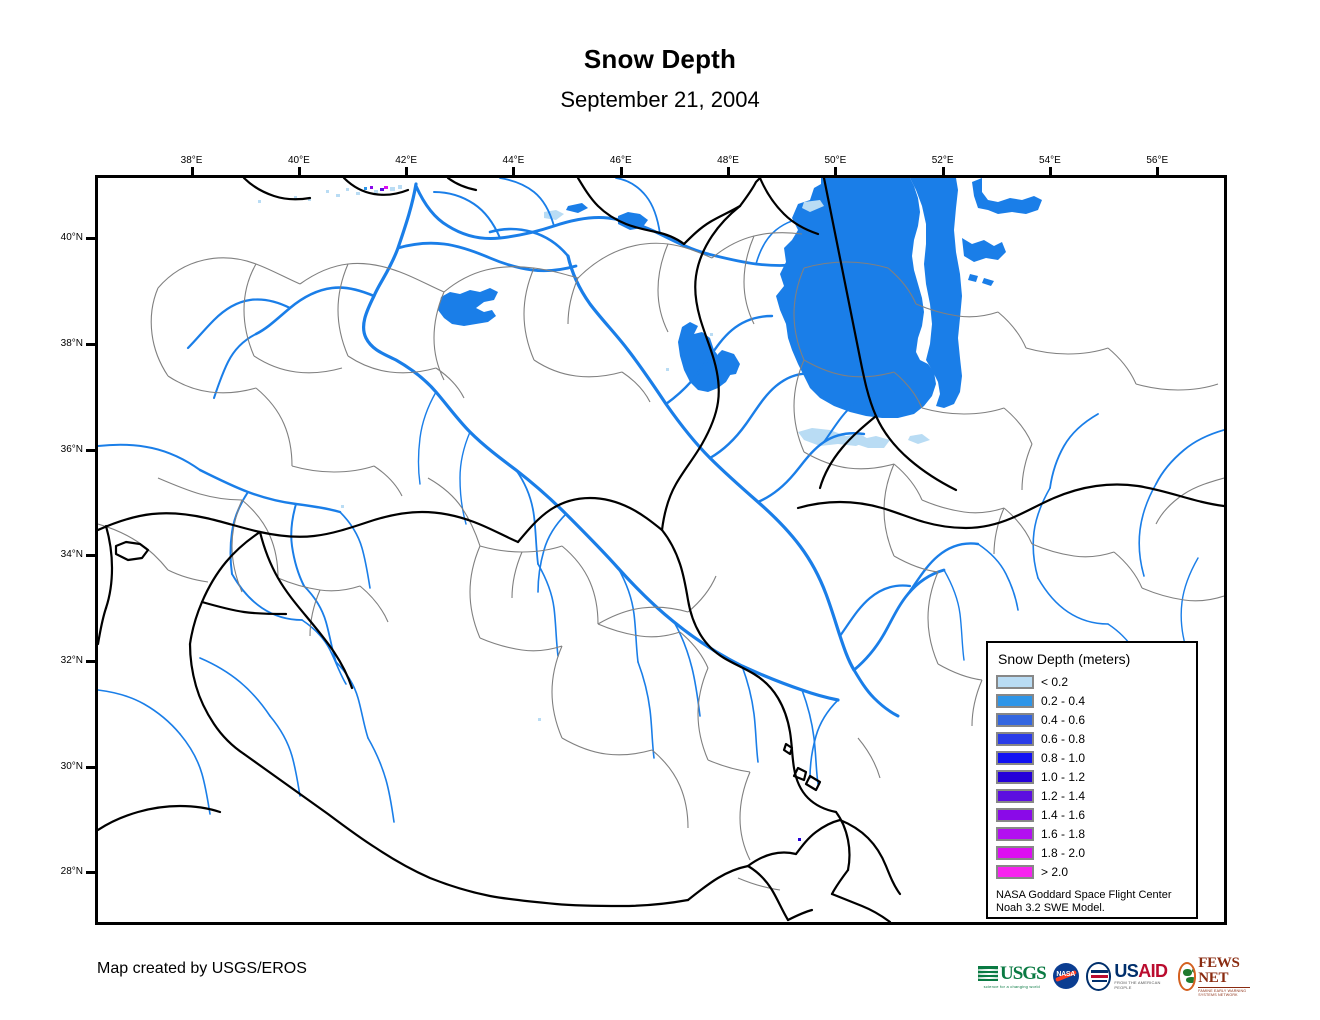  I want to click on lon-tick-label: 44°E, so click(513, 160).